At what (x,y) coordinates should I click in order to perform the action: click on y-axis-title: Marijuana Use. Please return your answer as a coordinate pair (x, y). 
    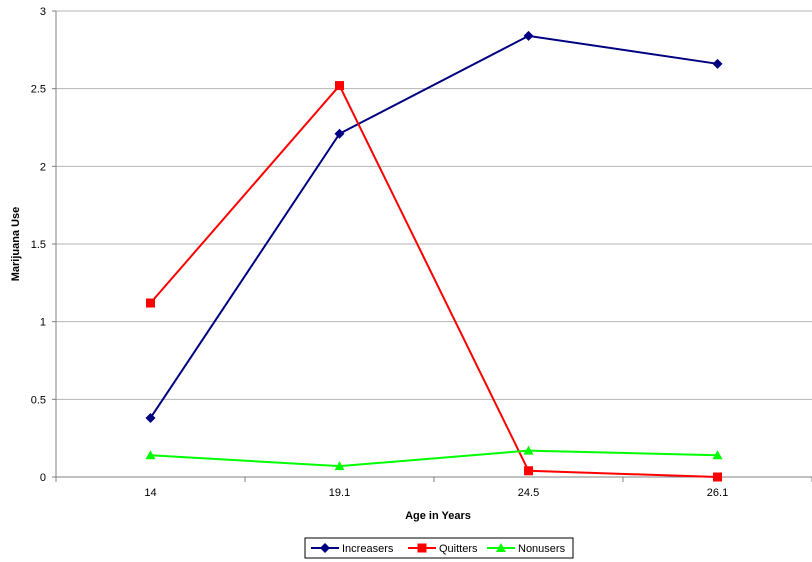
    Looking at the image, I should click on (16, 244).